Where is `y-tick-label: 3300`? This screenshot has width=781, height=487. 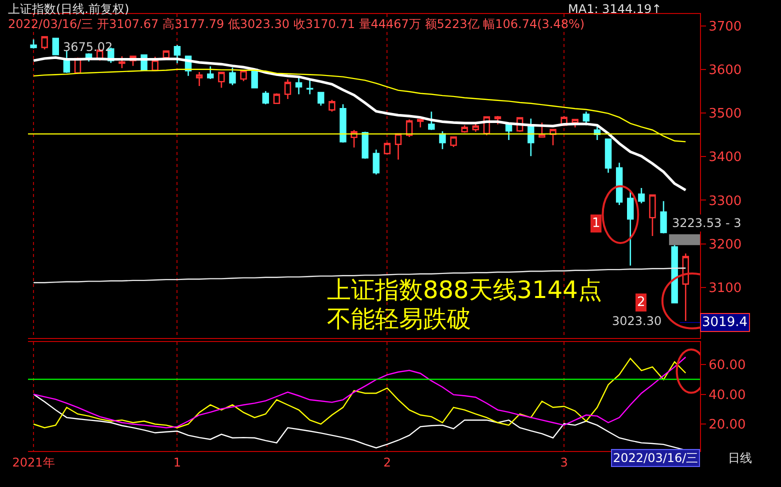 y-tick-label: 3300 is located at coordinates (725, 201).